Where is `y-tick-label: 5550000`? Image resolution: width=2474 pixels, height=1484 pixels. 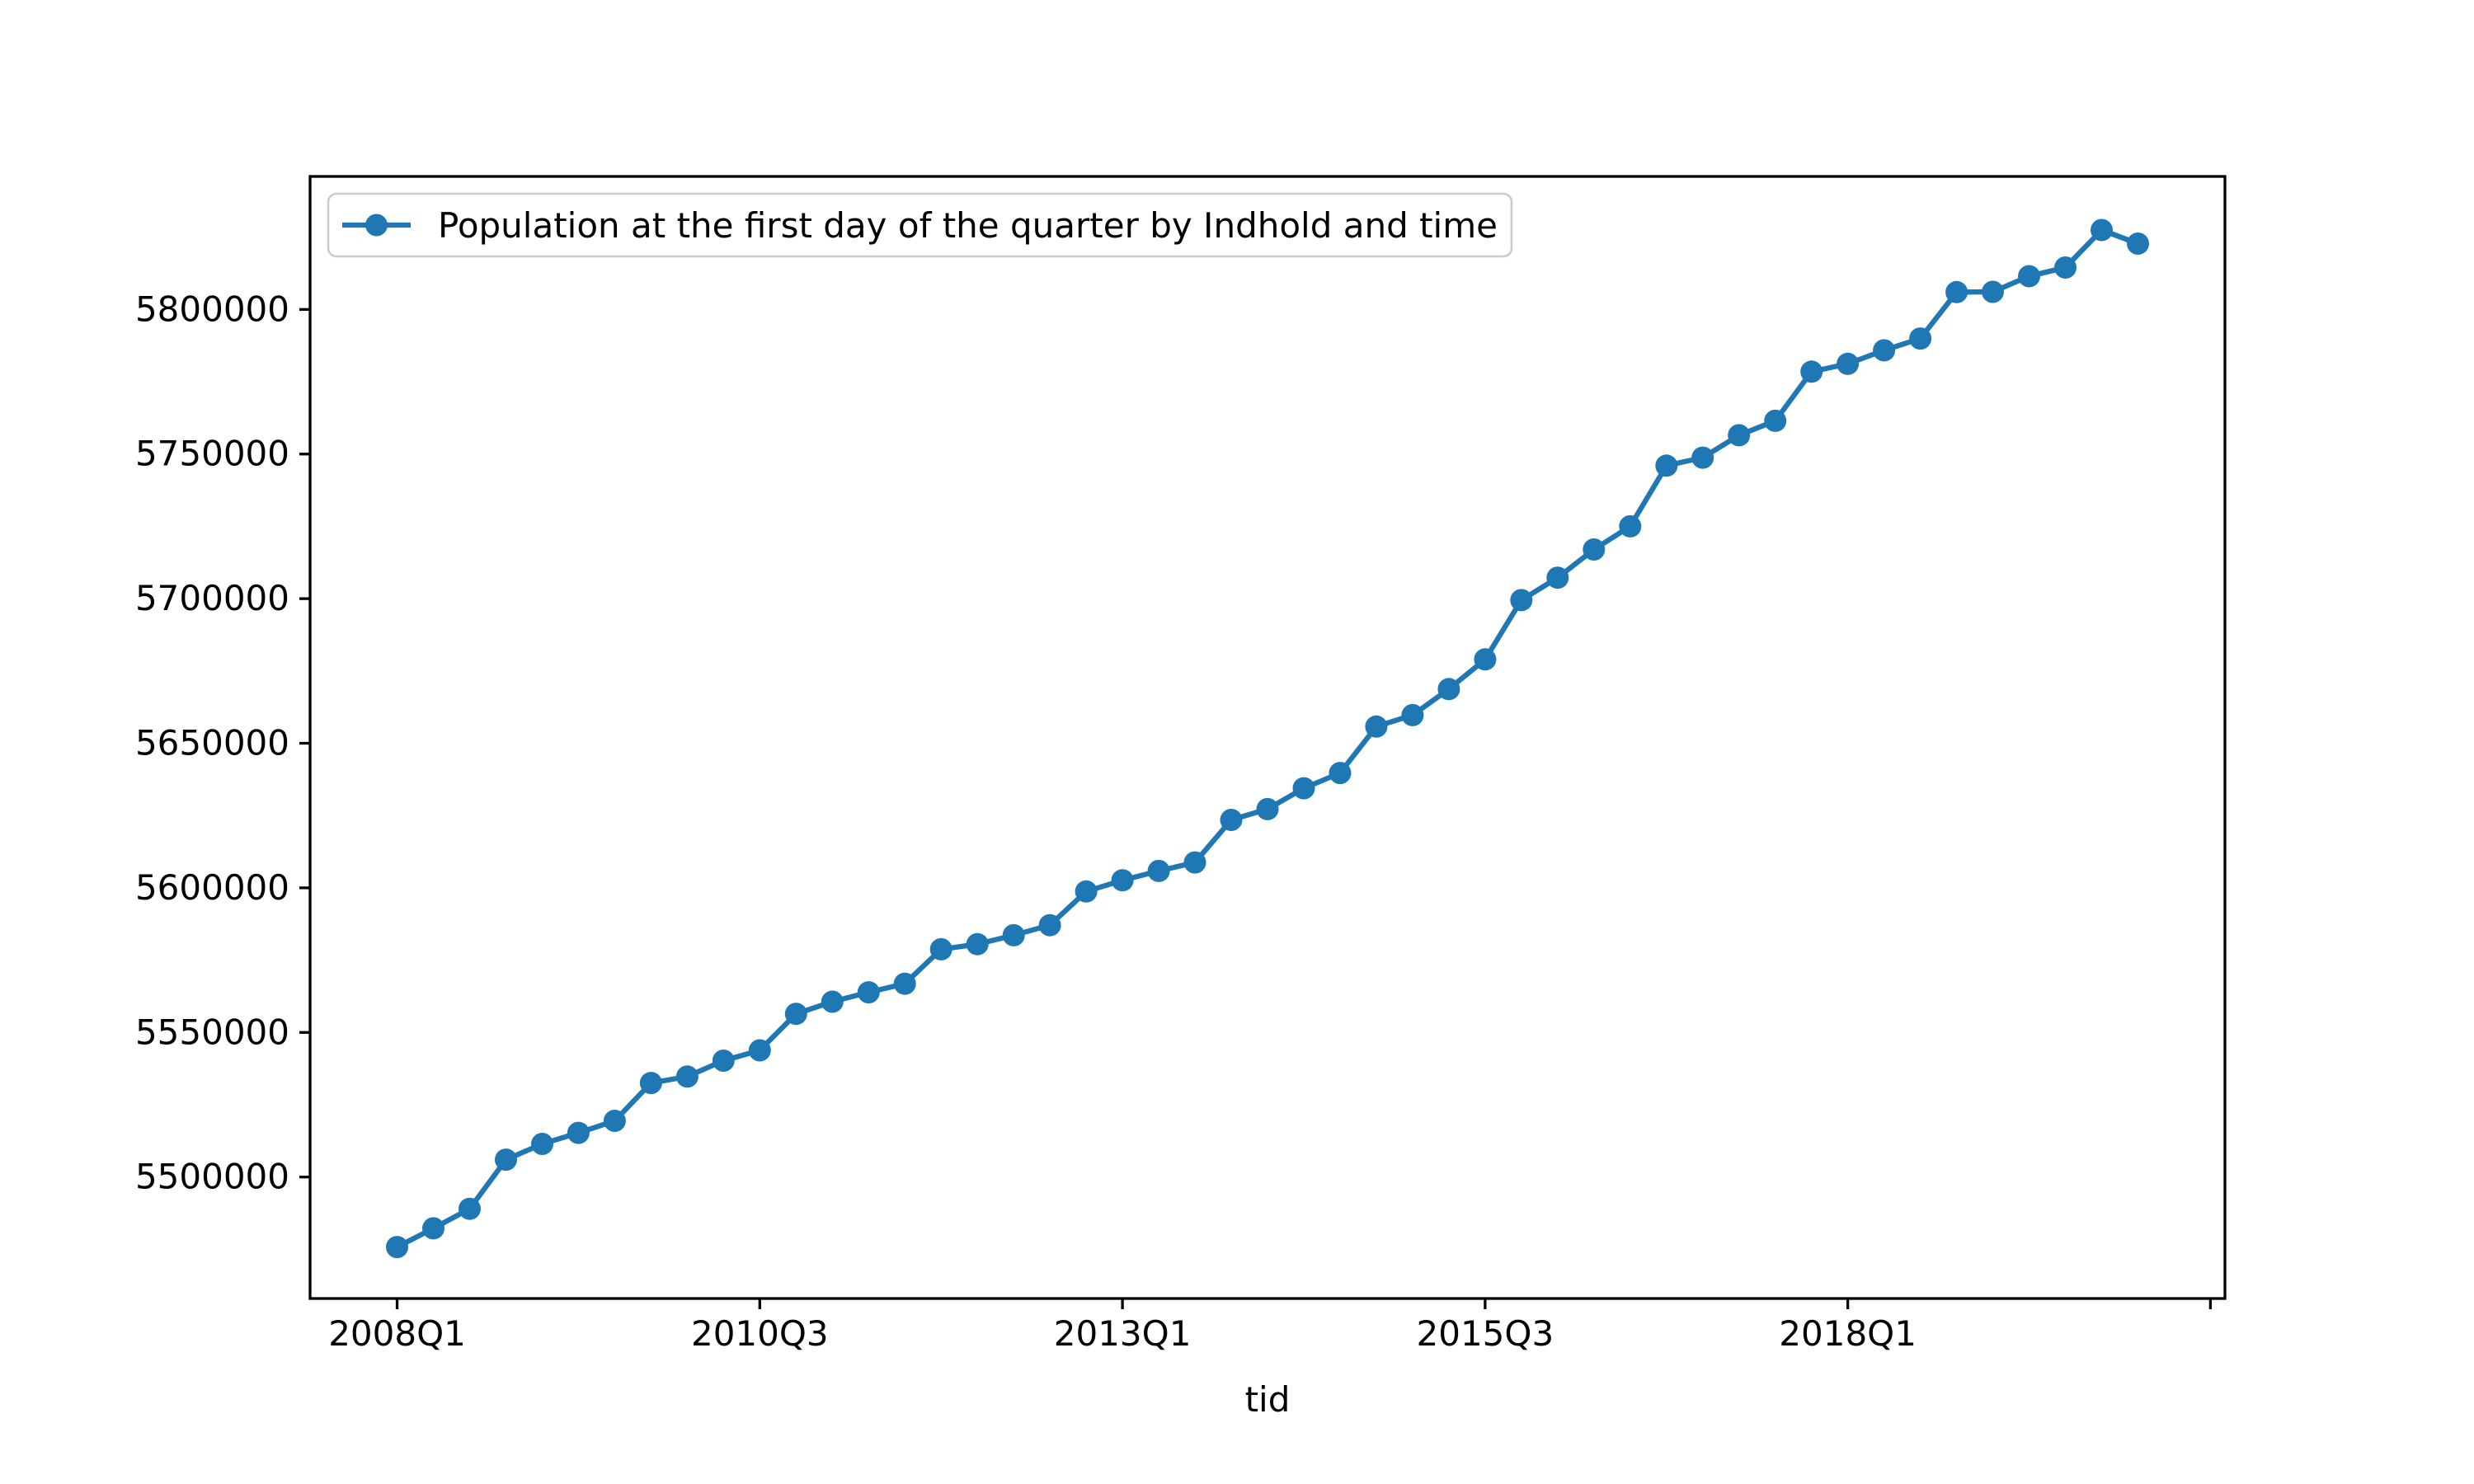
y-tick-label: 5550000 is located at coordinates (212, 1032).